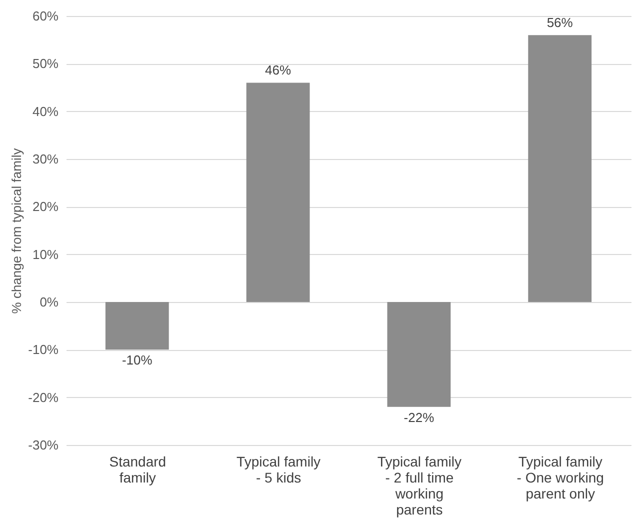 The width and height of the screenshot is (641, 522). What do you see at coordinates (137, 360) in the screenshot?
I see `data-label: -10%` at bounding box center [137, 360].